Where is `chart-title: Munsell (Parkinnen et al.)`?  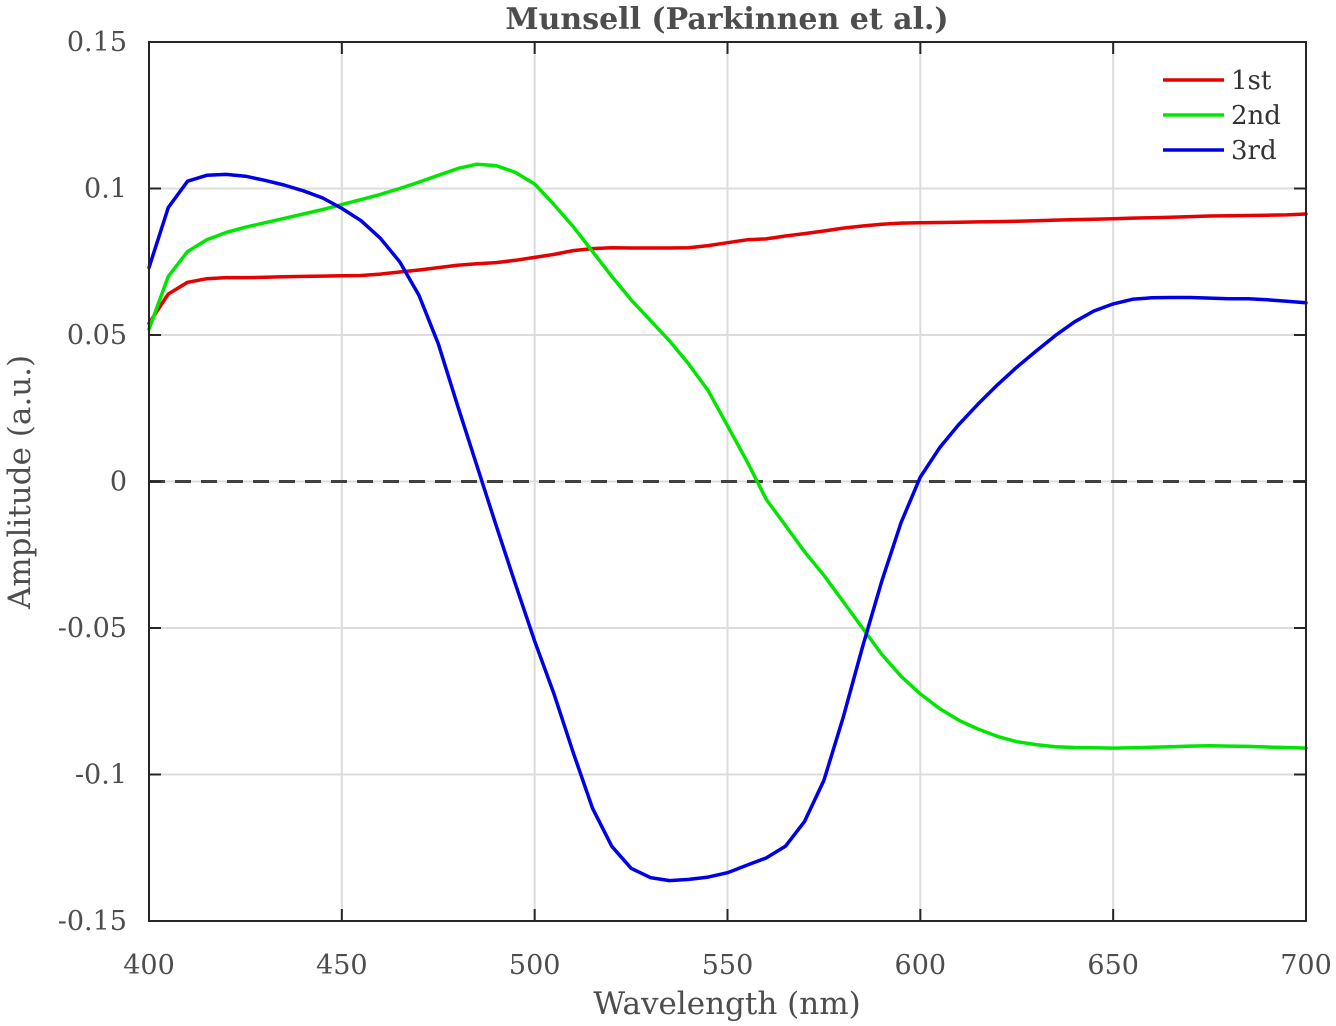
chart-title: Munsell (Parkinnen et al.) is located at coordinates (726, 19).